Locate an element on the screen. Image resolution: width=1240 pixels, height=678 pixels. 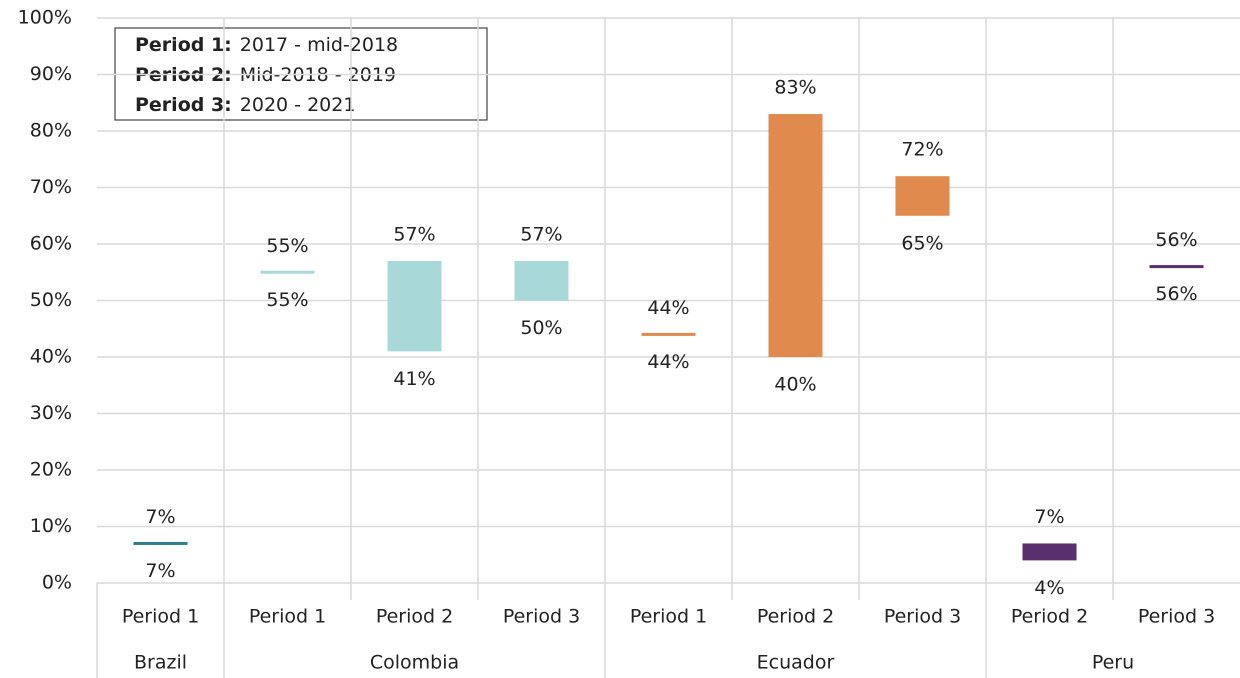
note-label: Period 3: is located at coordinates (183, 105).